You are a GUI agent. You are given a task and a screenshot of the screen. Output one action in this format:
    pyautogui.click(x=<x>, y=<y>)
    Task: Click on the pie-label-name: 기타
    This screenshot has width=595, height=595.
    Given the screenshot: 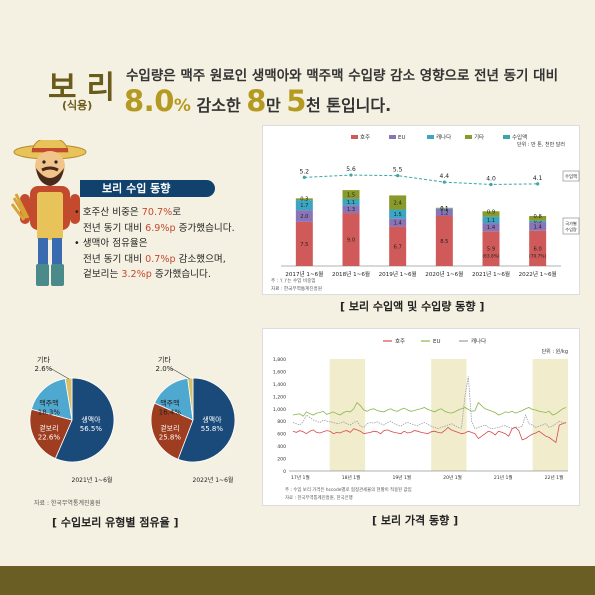 What is the action you would take?
    pyautogui.click(x=43, y=359)
    